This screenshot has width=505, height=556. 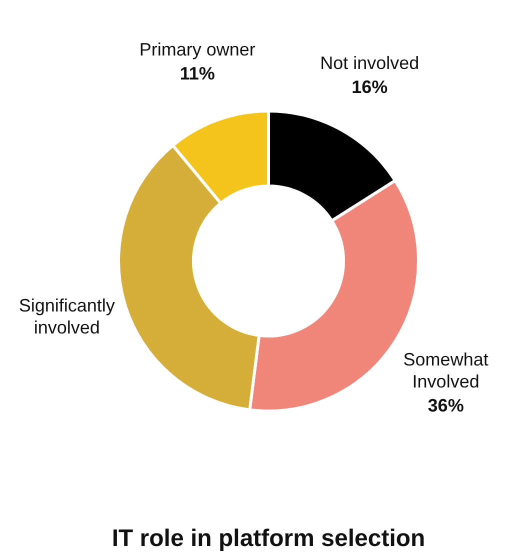 What do you see at coordinates (197, 49) in the screenshot?
I see `slice-label: Primary owner` at bounding box center [197, 49].